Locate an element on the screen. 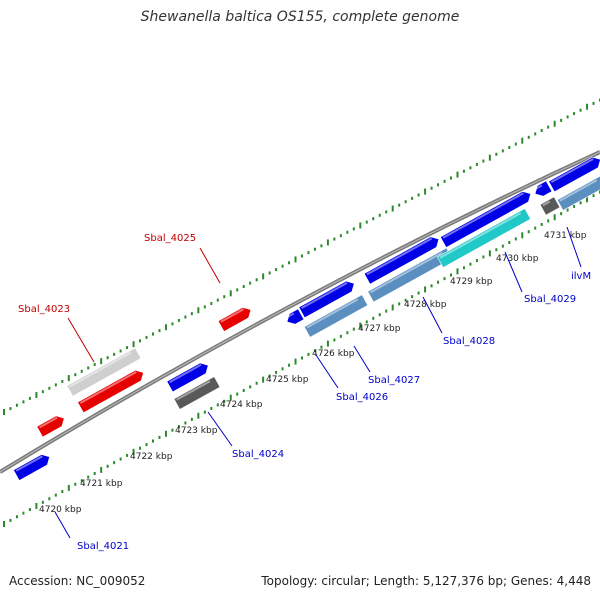 The height and width of the screenshot is (600, 600). kbp-tick-label: 4725 kbp is located at coordinates (287, 380).